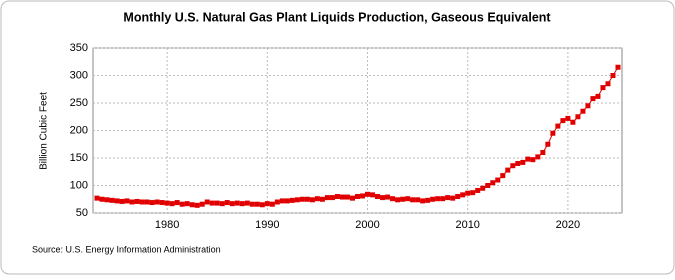  Describe the element at coordinates (167, 225) in the screenshot. I see `x-tick-label: 1980` at that location.